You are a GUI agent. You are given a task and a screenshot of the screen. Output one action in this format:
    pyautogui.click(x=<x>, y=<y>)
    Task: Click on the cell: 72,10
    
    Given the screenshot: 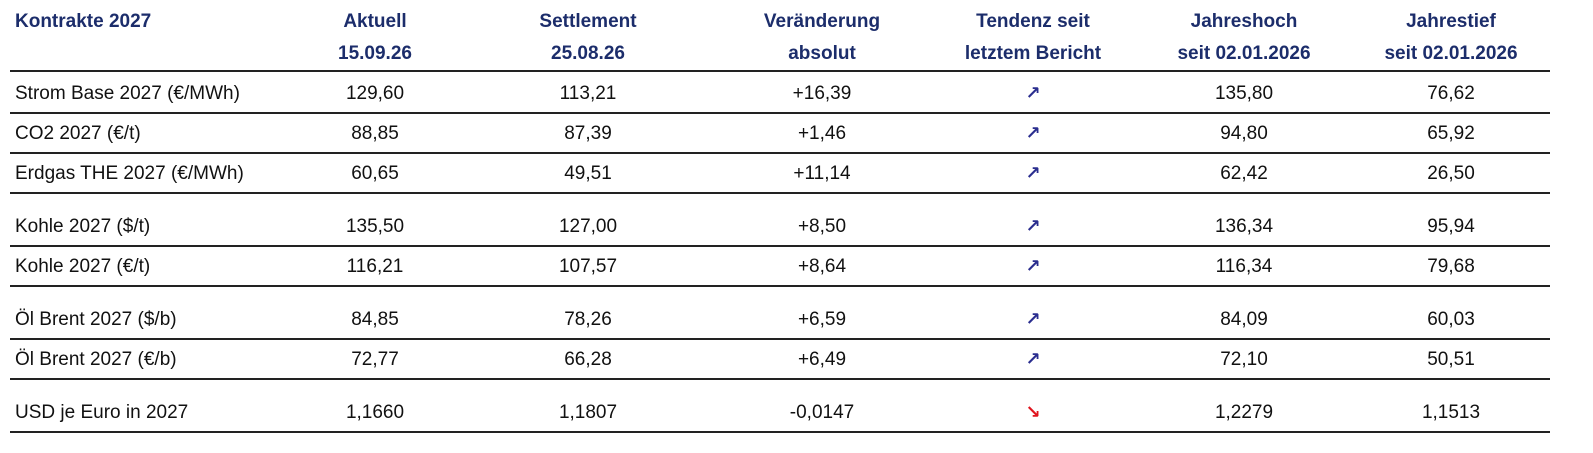 What is the action you would take?
    pyautogui.click(x=1244, y=359)
    